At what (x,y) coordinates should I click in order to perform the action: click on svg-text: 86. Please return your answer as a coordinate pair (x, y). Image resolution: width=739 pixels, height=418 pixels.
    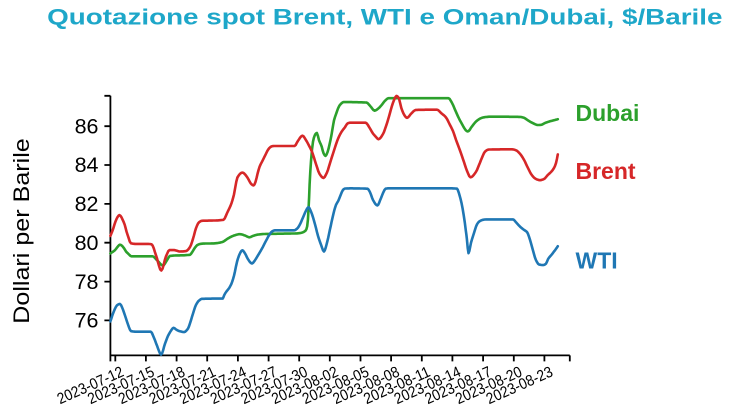
    Looking at the image, I should click on (87, 126).